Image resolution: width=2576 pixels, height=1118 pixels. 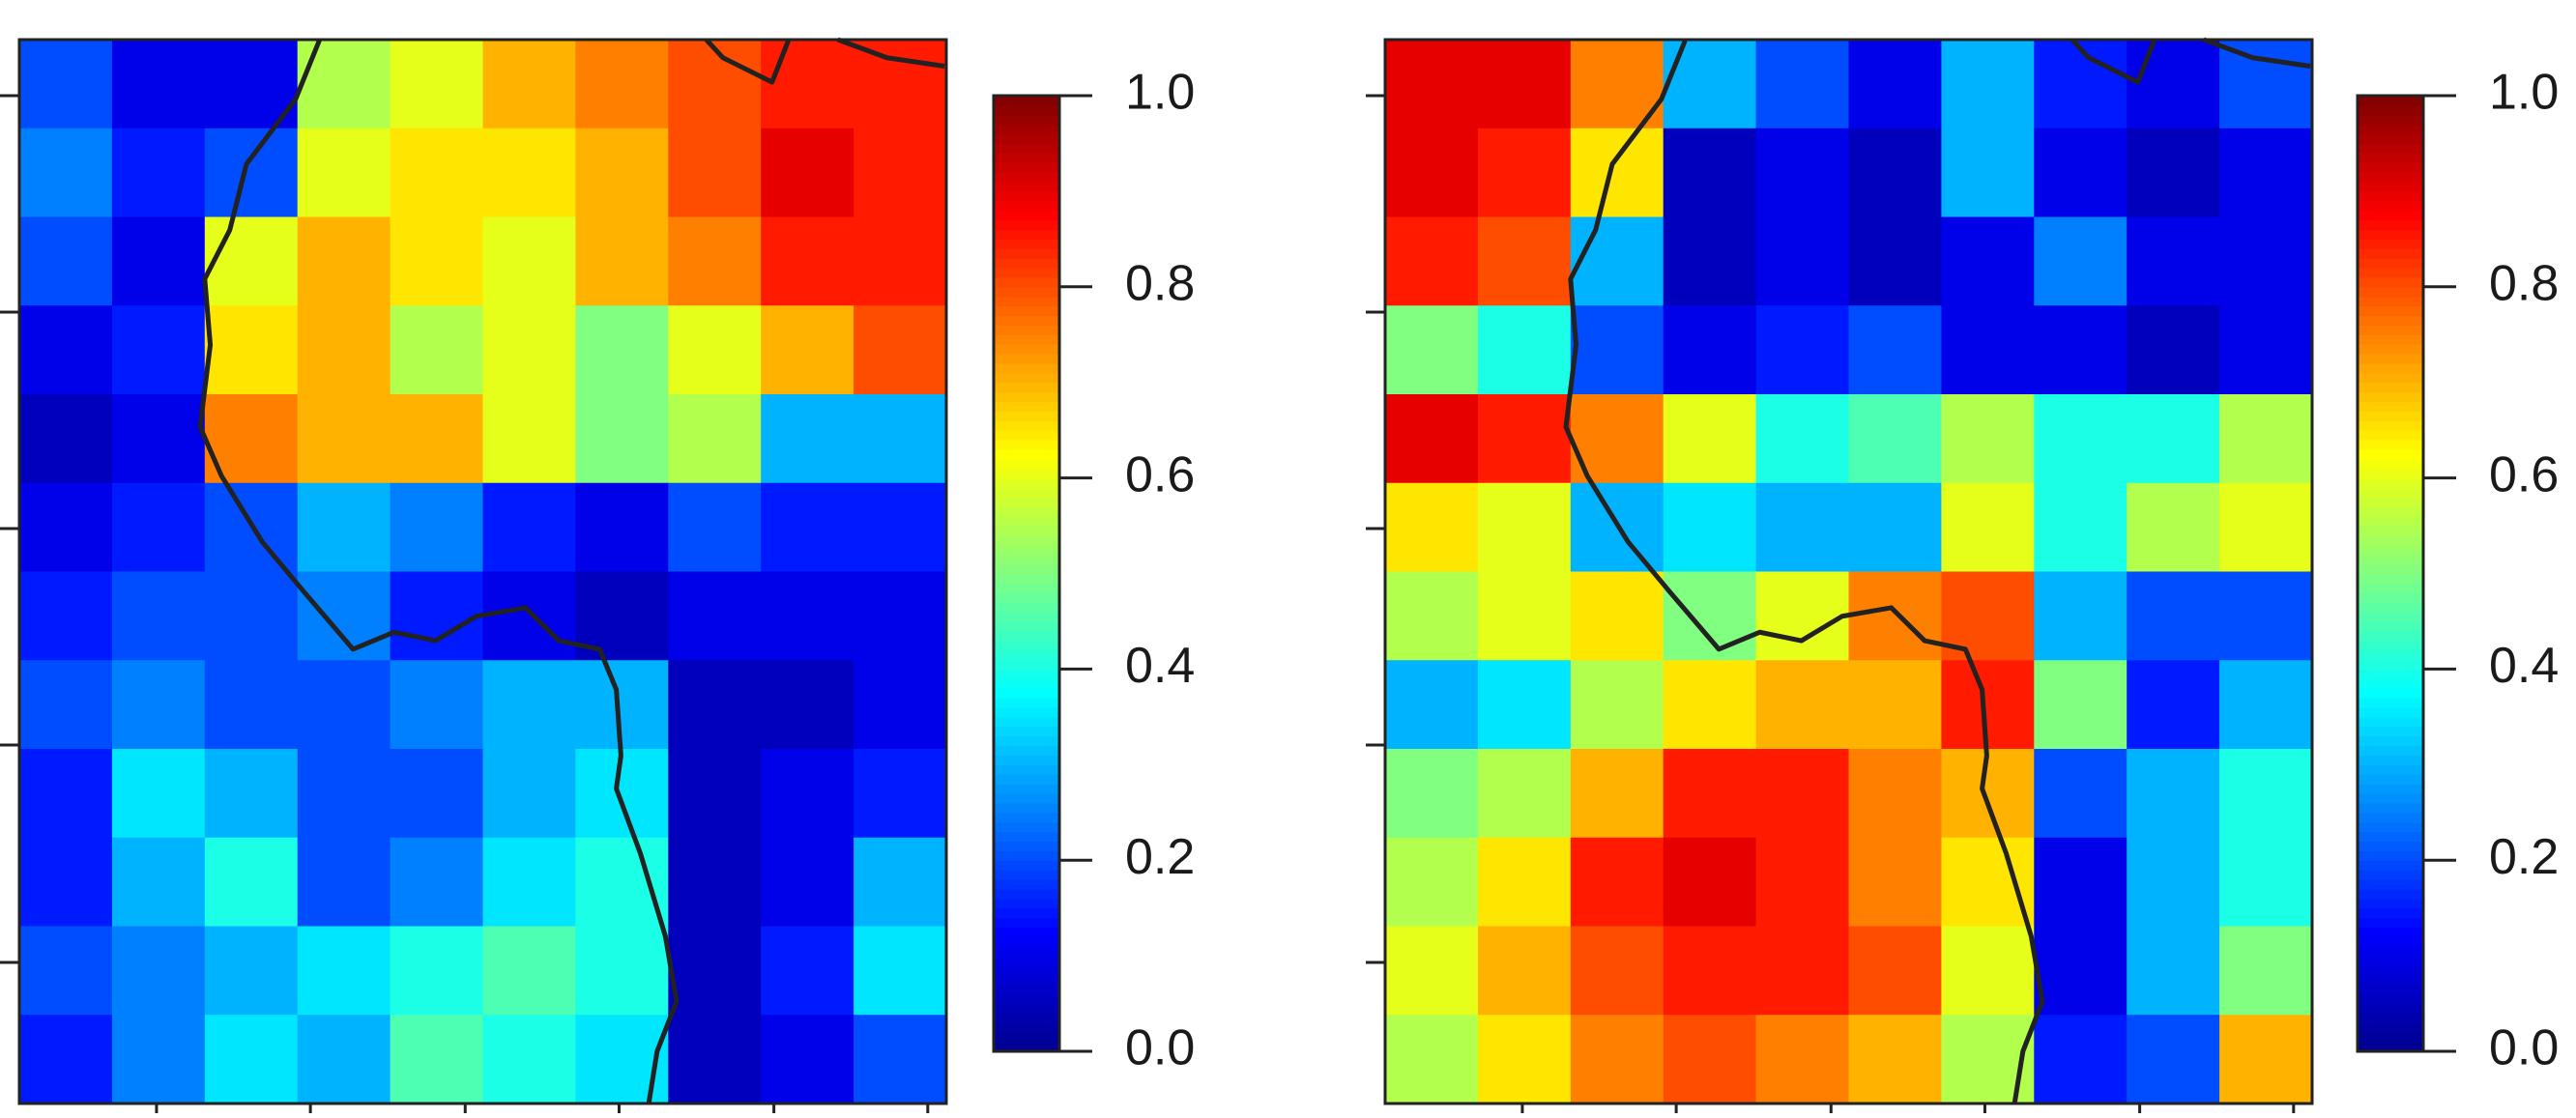 What do you see at coordinates (2390, 574) in the screenshot?
I see `colorbar-frame` at bounding box center [2390, 574].